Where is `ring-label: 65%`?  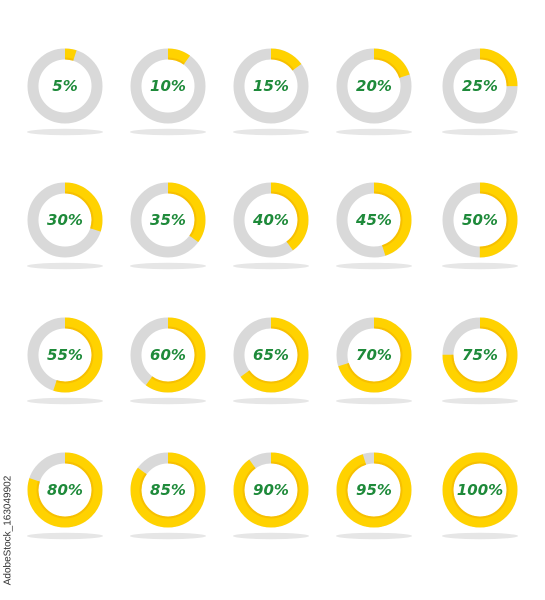
ring-label: 65% is located at coordinates (271, 355).